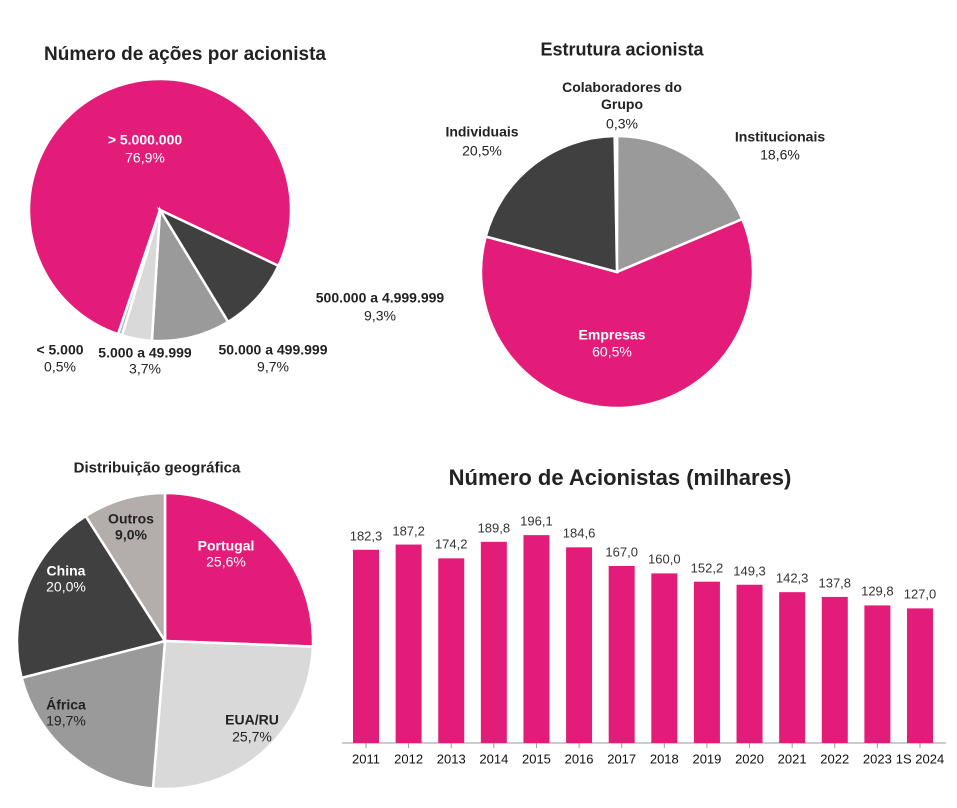 The image size is (957, 808). What do you see at coordinates (66, 720) in the screenshot?
I see `slice-value: 19,7%` at bounding box center [66, 720].